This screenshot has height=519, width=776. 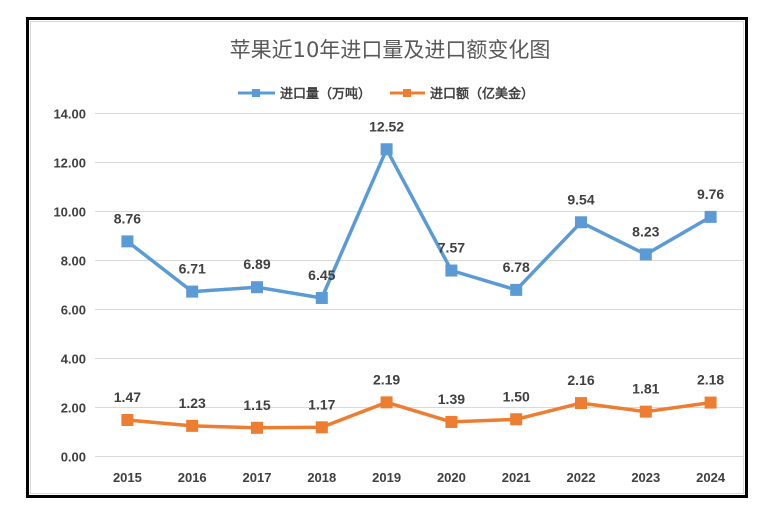 What do you see at coordinates (192, 403) in the screenshot?
I see `data-label: 1.23` at bounding box center [192, 403].